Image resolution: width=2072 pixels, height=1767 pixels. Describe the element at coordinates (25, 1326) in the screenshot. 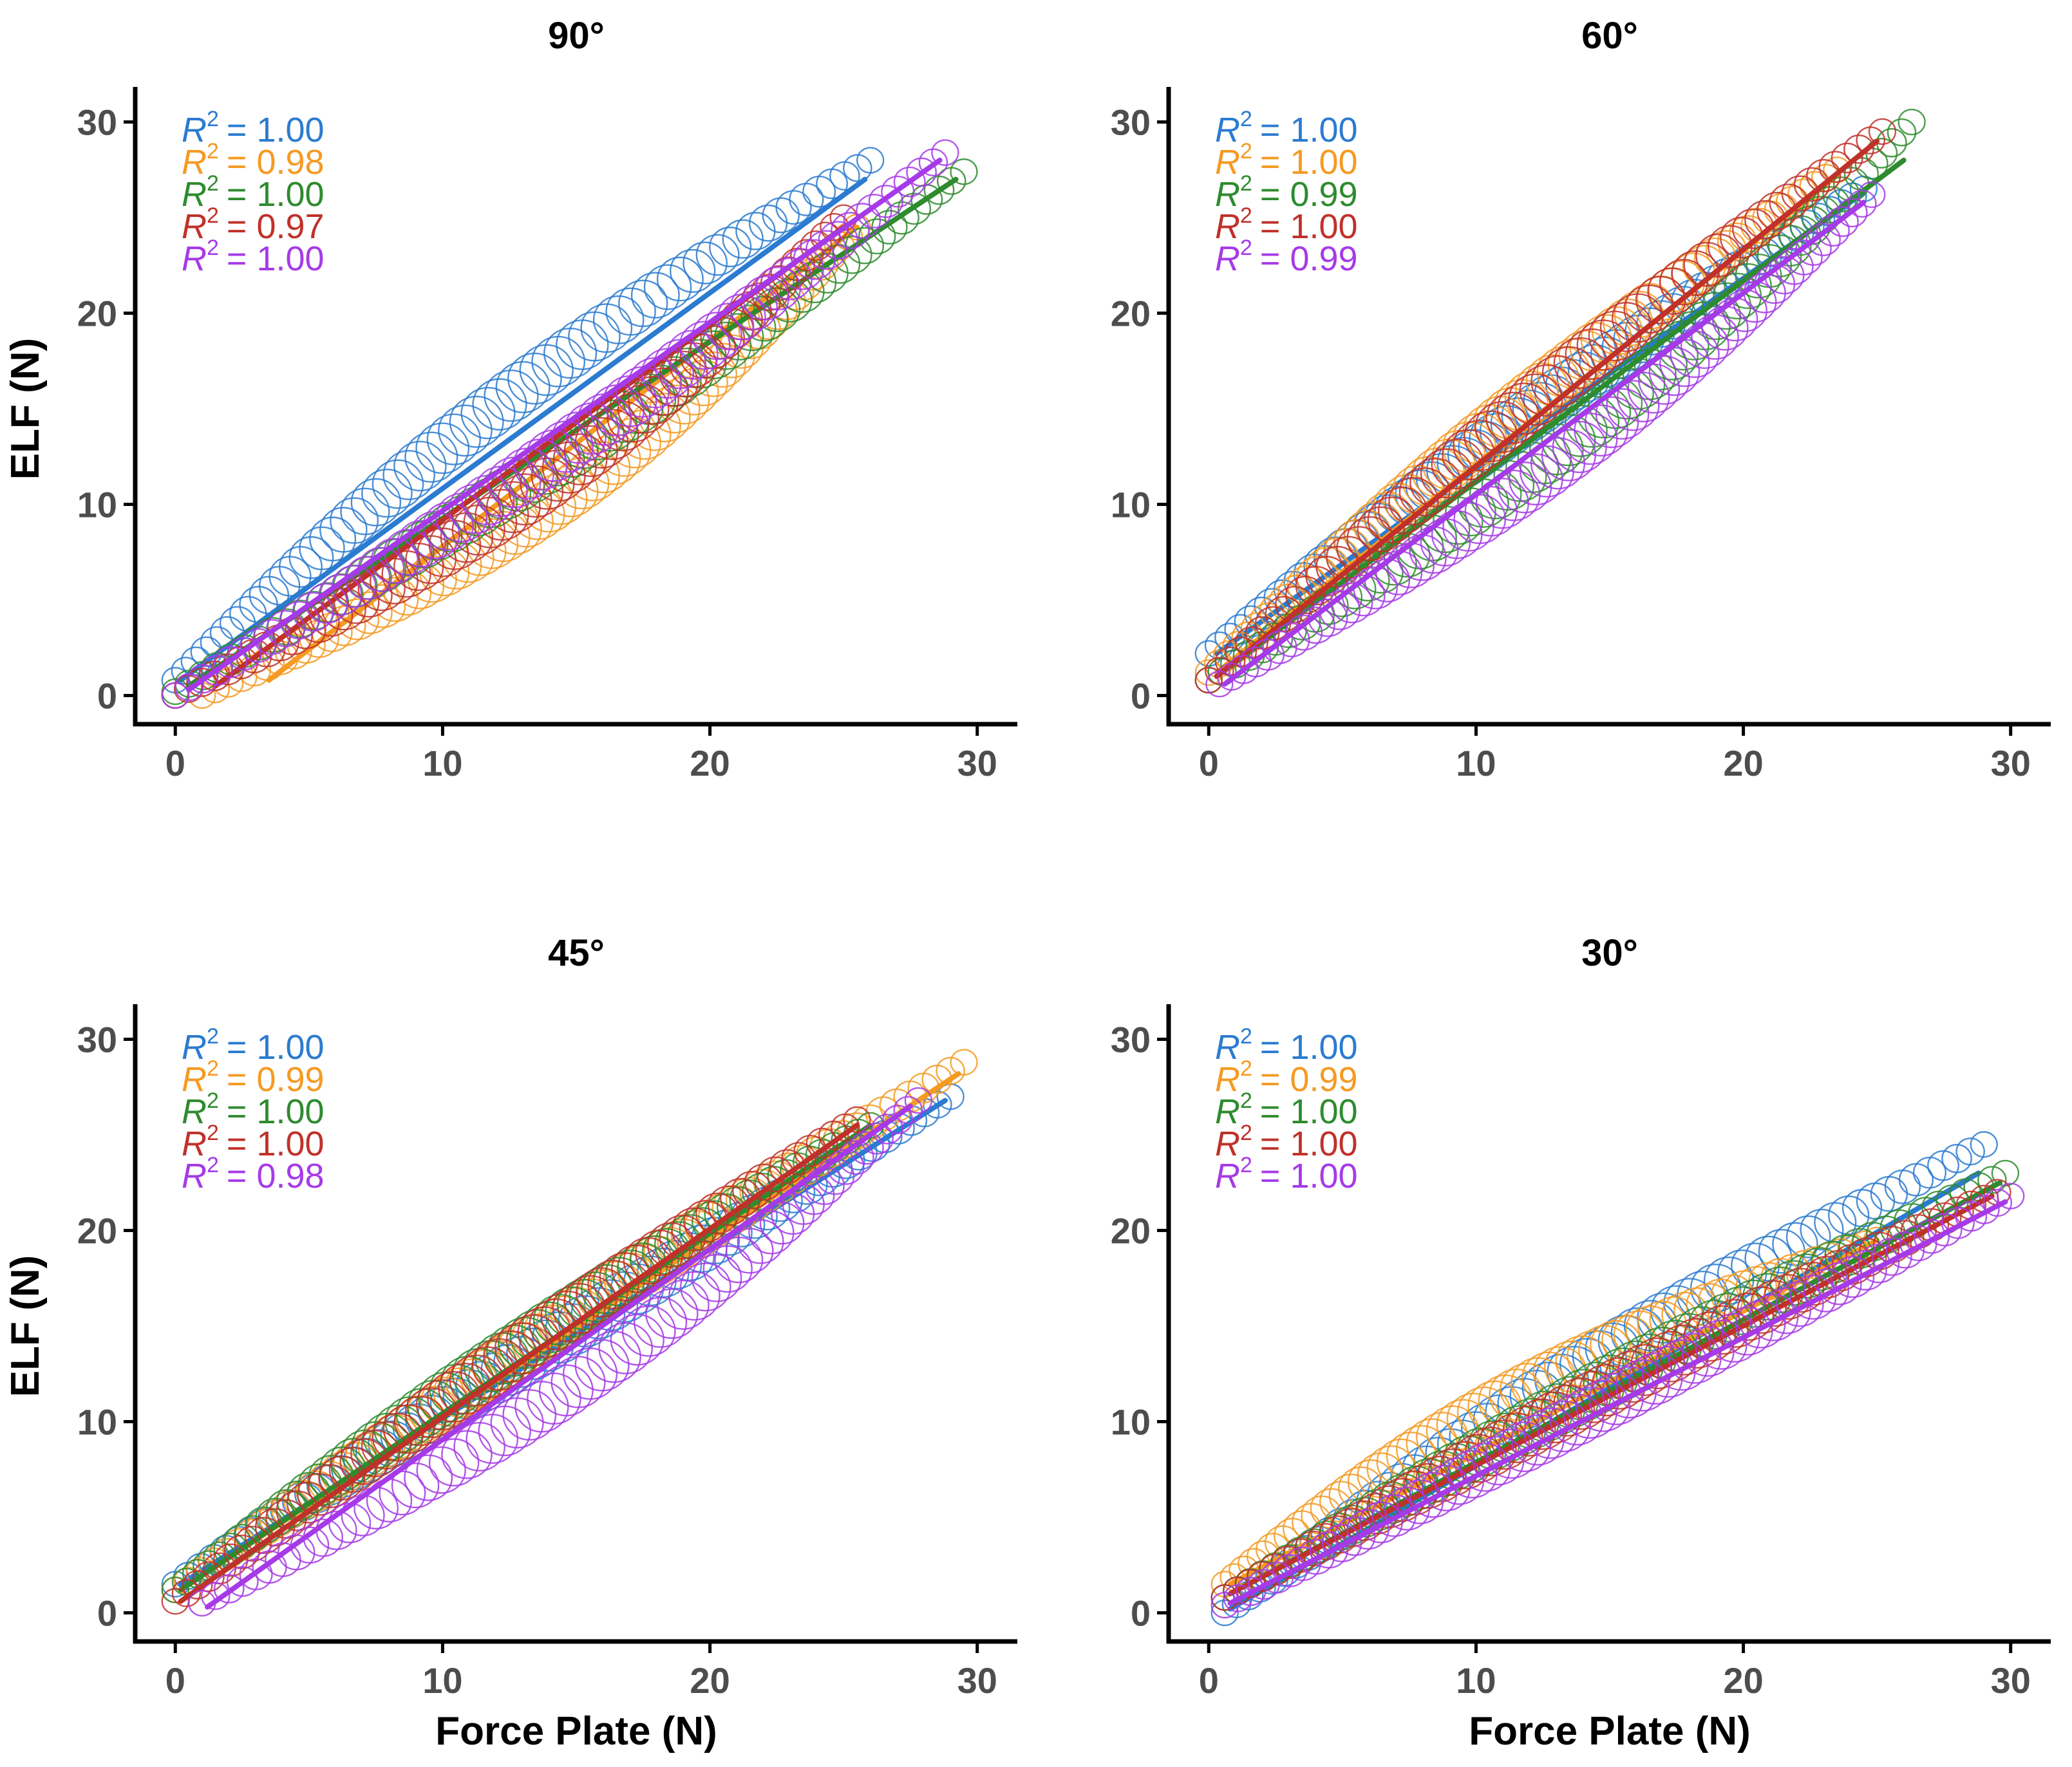

I see `y-axis-title: ELF (N)` at that location.